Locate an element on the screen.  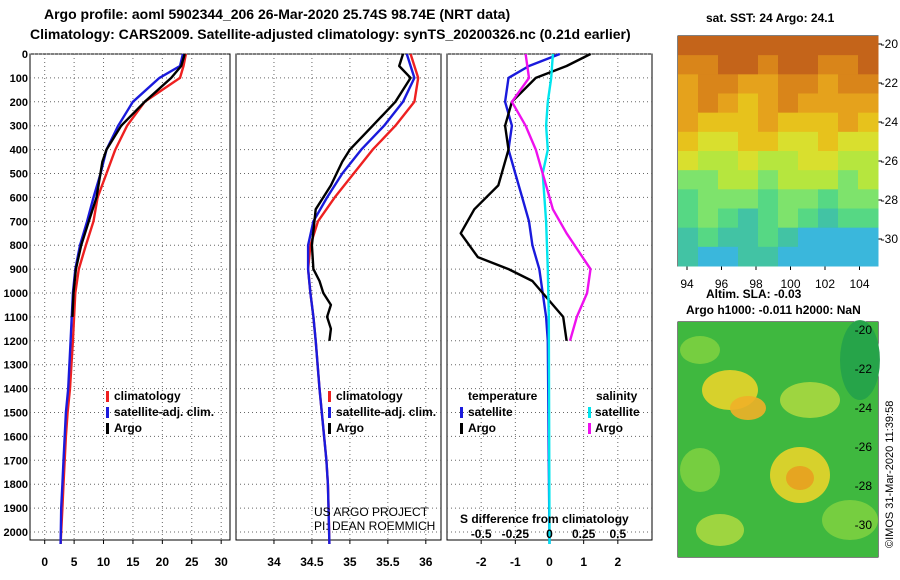
depth-tick-label: 900 is located at coordinates (19, 270).